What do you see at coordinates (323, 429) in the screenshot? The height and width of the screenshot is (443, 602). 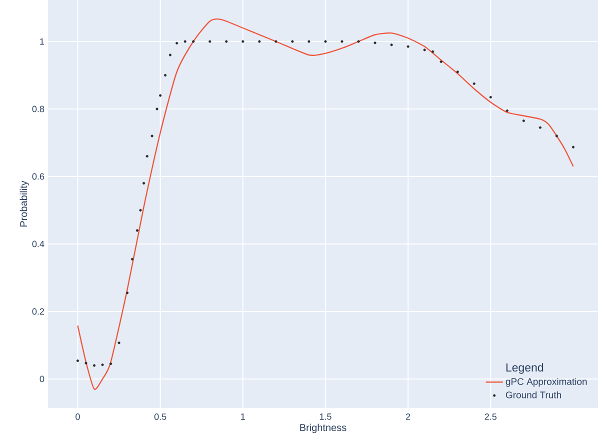 I see `x-axis-title: Brightness` at bounding box center [323, 429].